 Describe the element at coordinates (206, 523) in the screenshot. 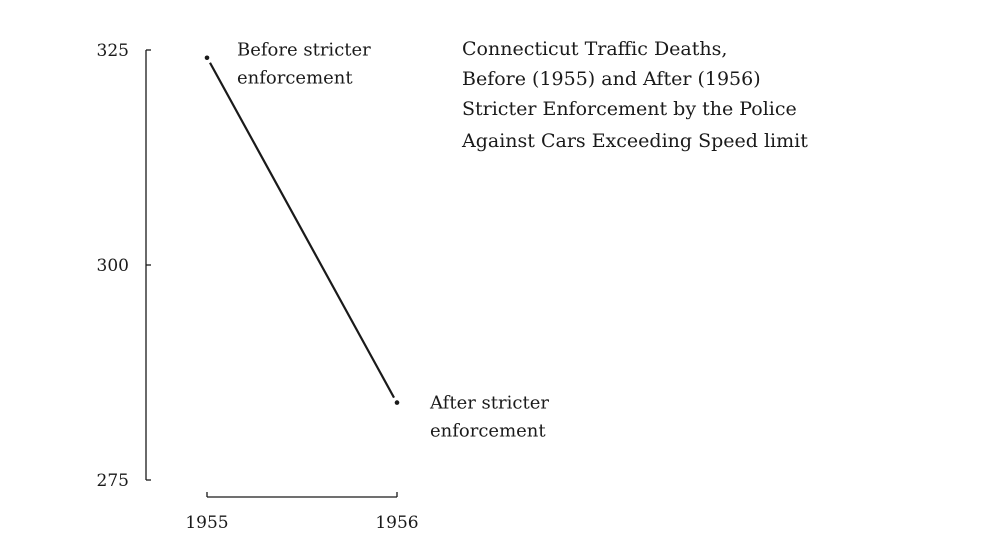

I see `x-tick-label: 1955` at that location.